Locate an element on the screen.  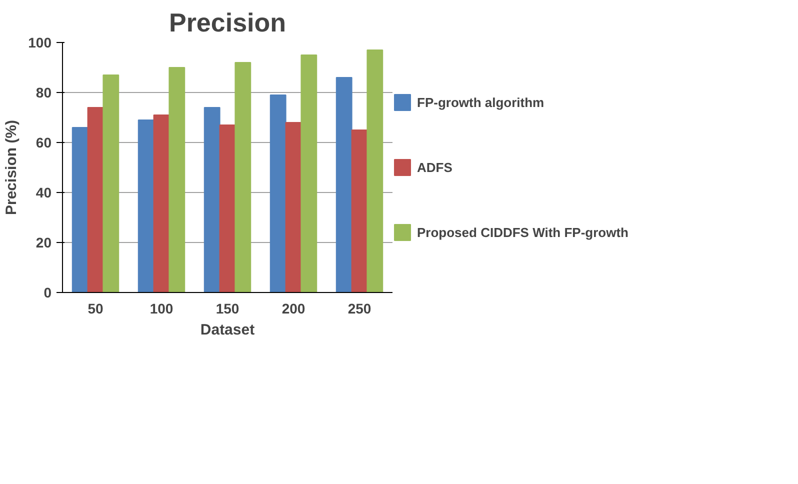
x-tick-label: 50 is located at coordinates (96, 308).